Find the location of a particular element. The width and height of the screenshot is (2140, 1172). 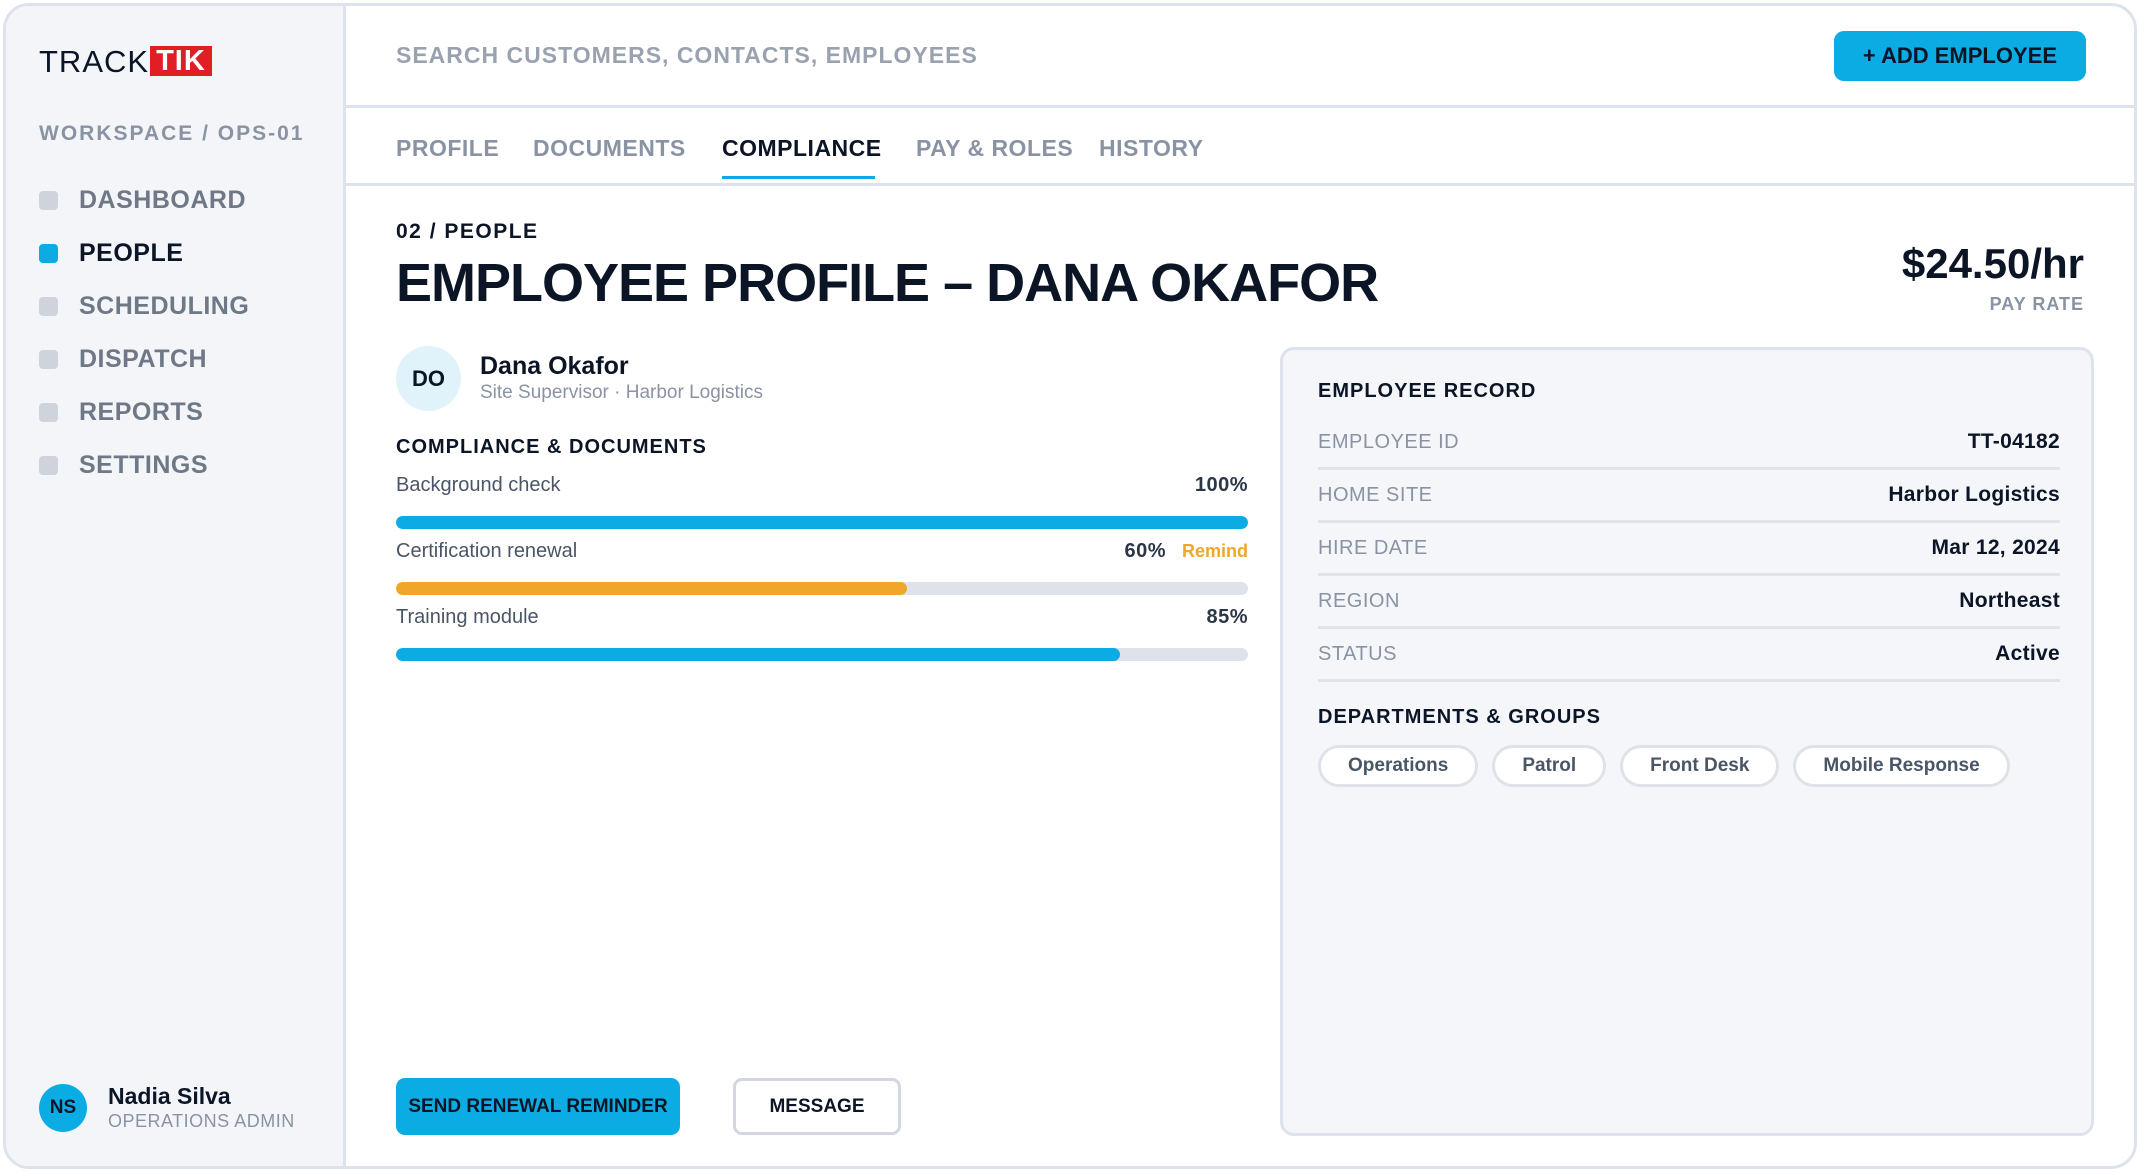

group-chip-patrol: Patrol is located at coordinates (1549, 766).